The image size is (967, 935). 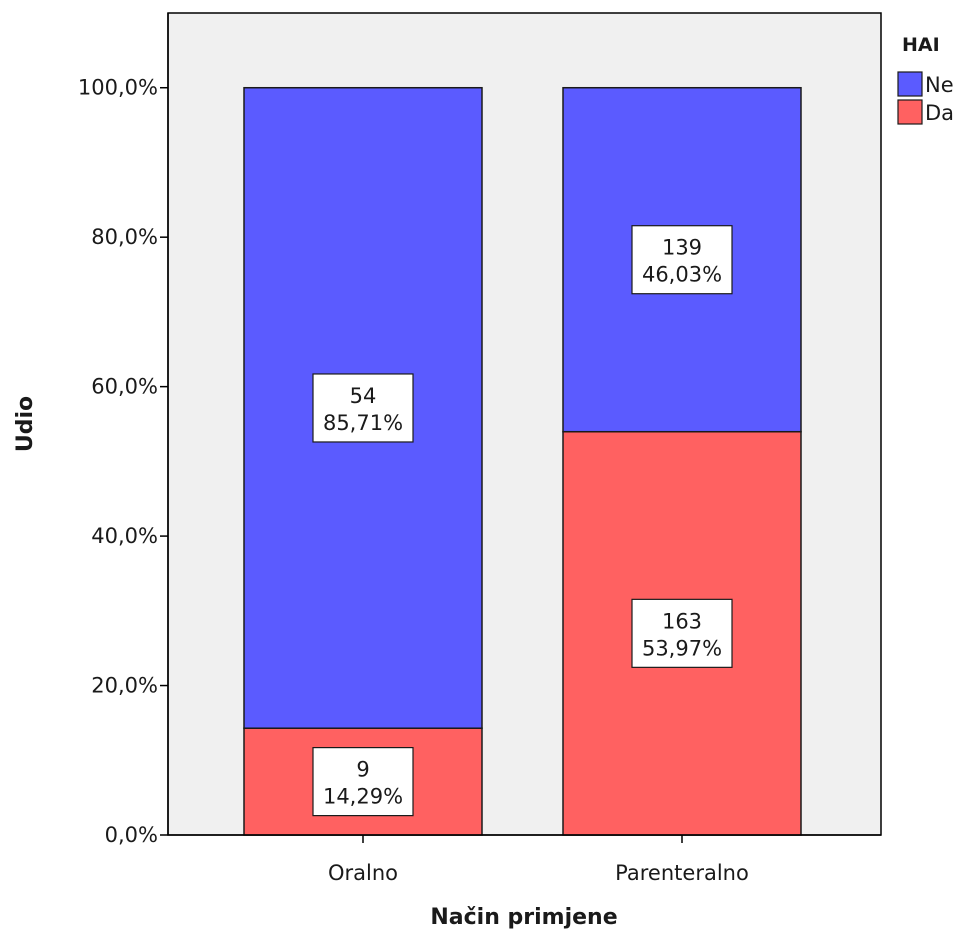 I want to click on y-ticks-layer: 0,0% 20,0% 40,0% 60,0% 80,0% 100,0%, so click(x=123, y=461).